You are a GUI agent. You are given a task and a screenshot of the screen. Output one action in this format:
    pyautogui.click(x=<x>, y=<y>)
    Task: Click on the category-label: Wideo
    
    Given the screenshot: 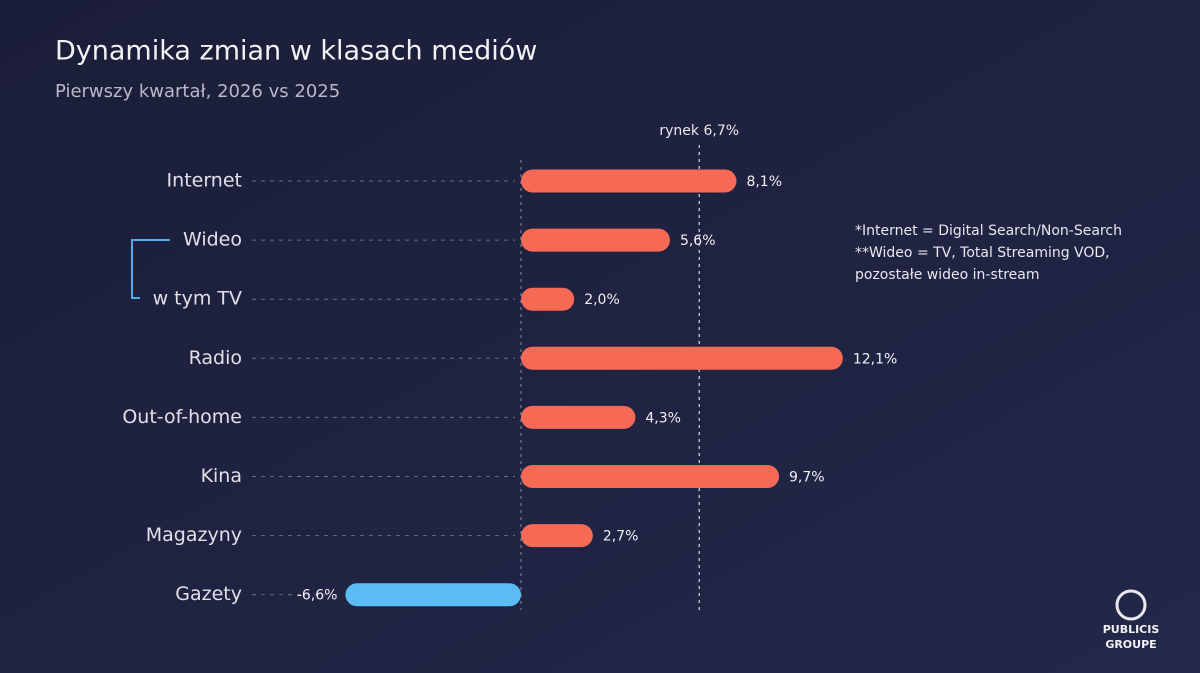 What is the action you would take?
    pyautogui.click(x=212, y=240)
    